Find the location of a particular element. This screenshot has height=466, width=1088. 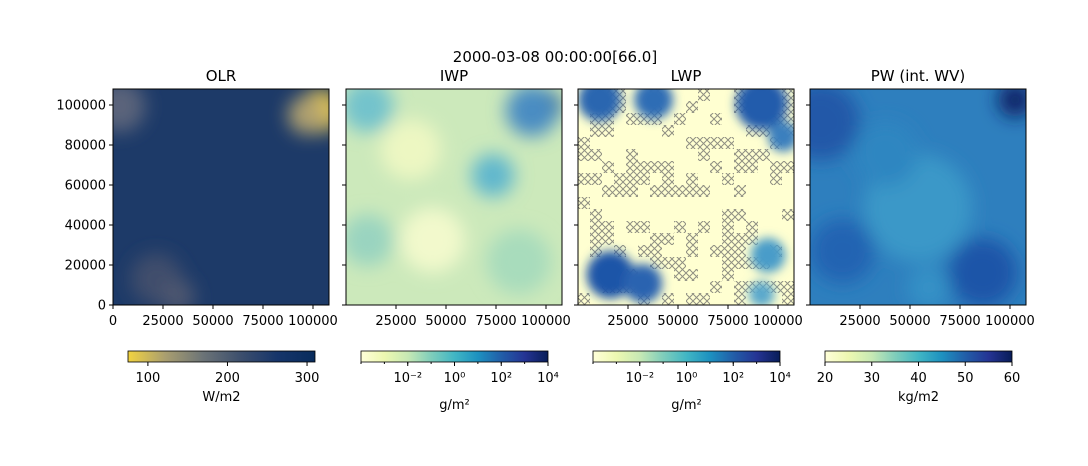

colorbar-tick-label: 100 is located at coordinates (147, 378).